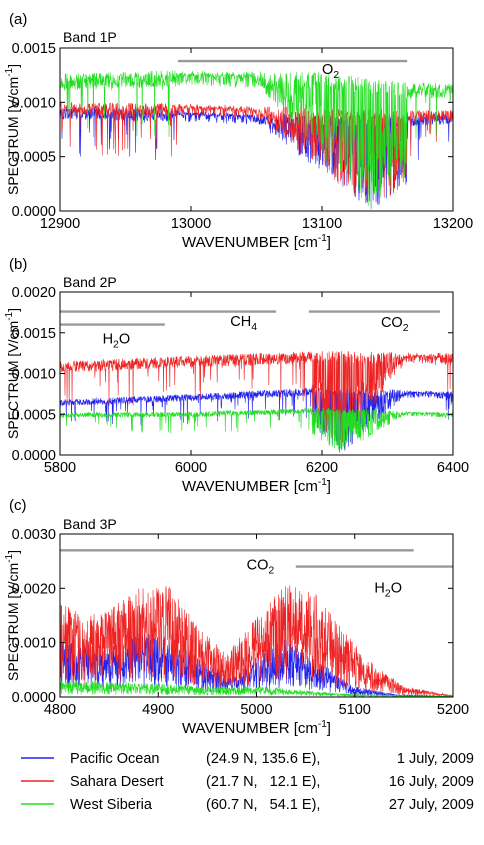  I want to click on x-tick-label: 5200, so click(453, 710).